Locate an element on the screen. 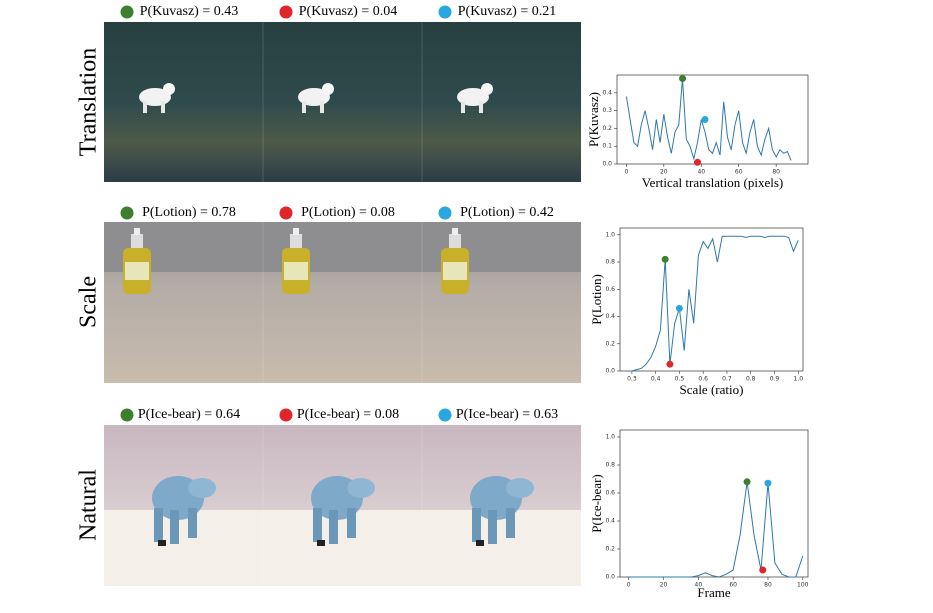 Image resolution: width=933 pixels, height=613 pixels. x-axis-label: Scale (ratio) is located at coordinates (712, 389).